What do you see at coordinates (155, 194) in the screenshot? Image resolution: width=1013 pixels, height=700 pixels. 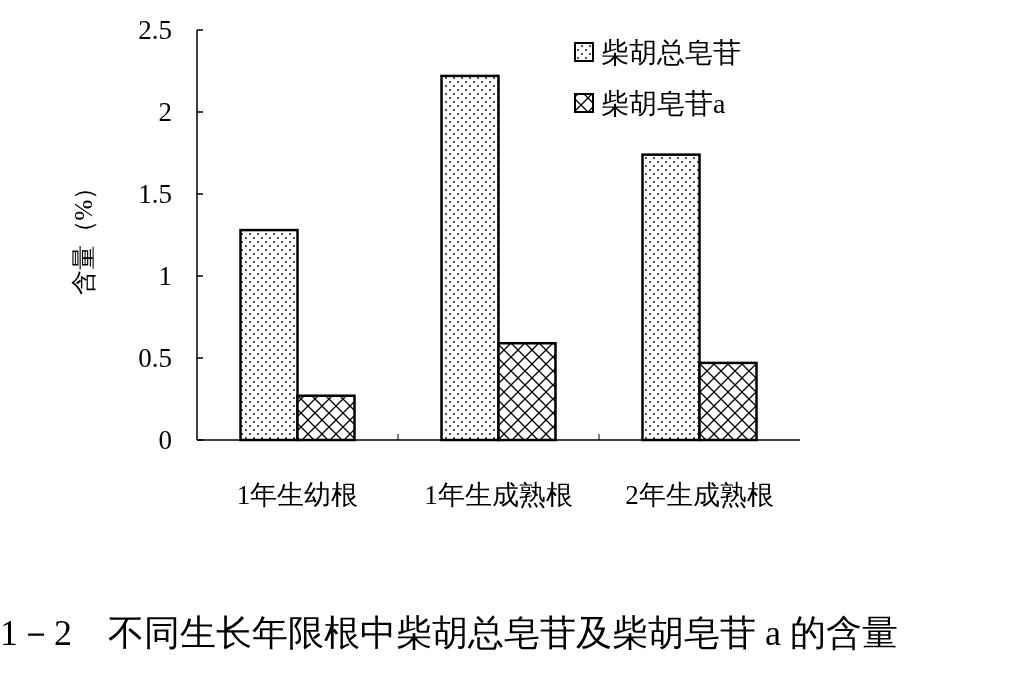 I see `y-tick-label: 1.5` at bounding box center [155, 194].